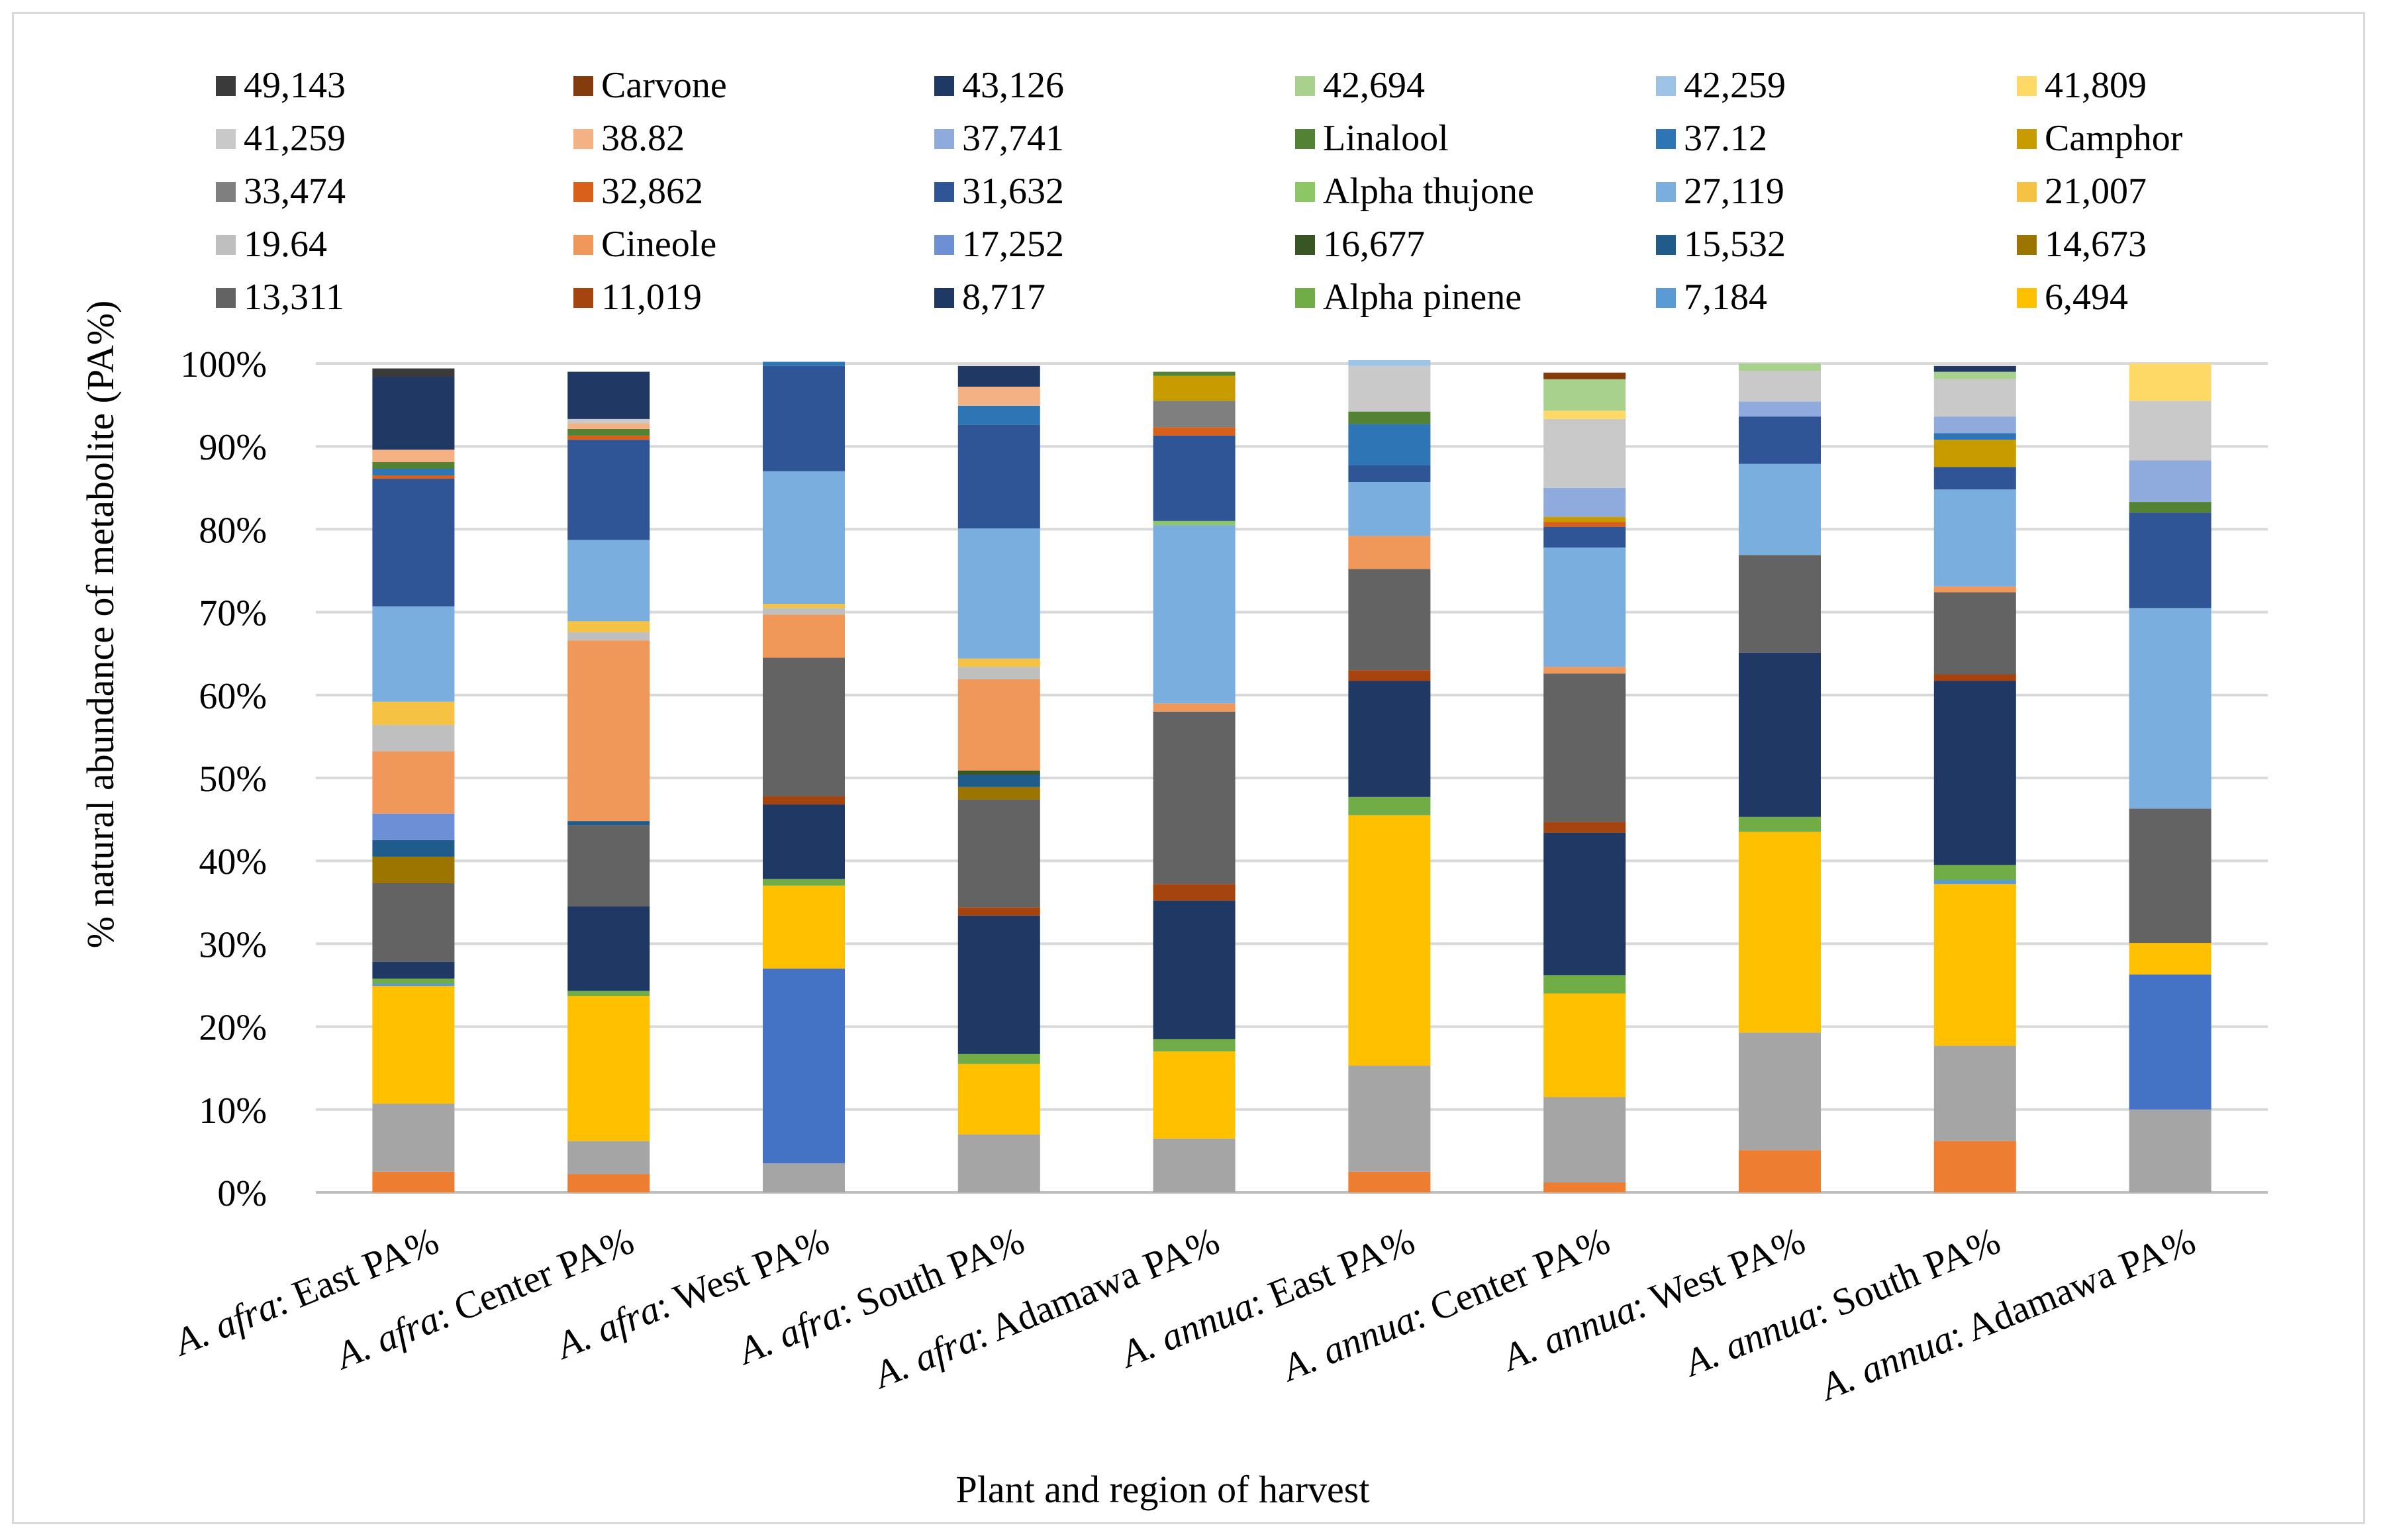 The width and height of the screenshot is (2381, 1540). Describe the element at coordinates (664, 85) in the screenshot. I see `legend-label: Carvone` at that location.